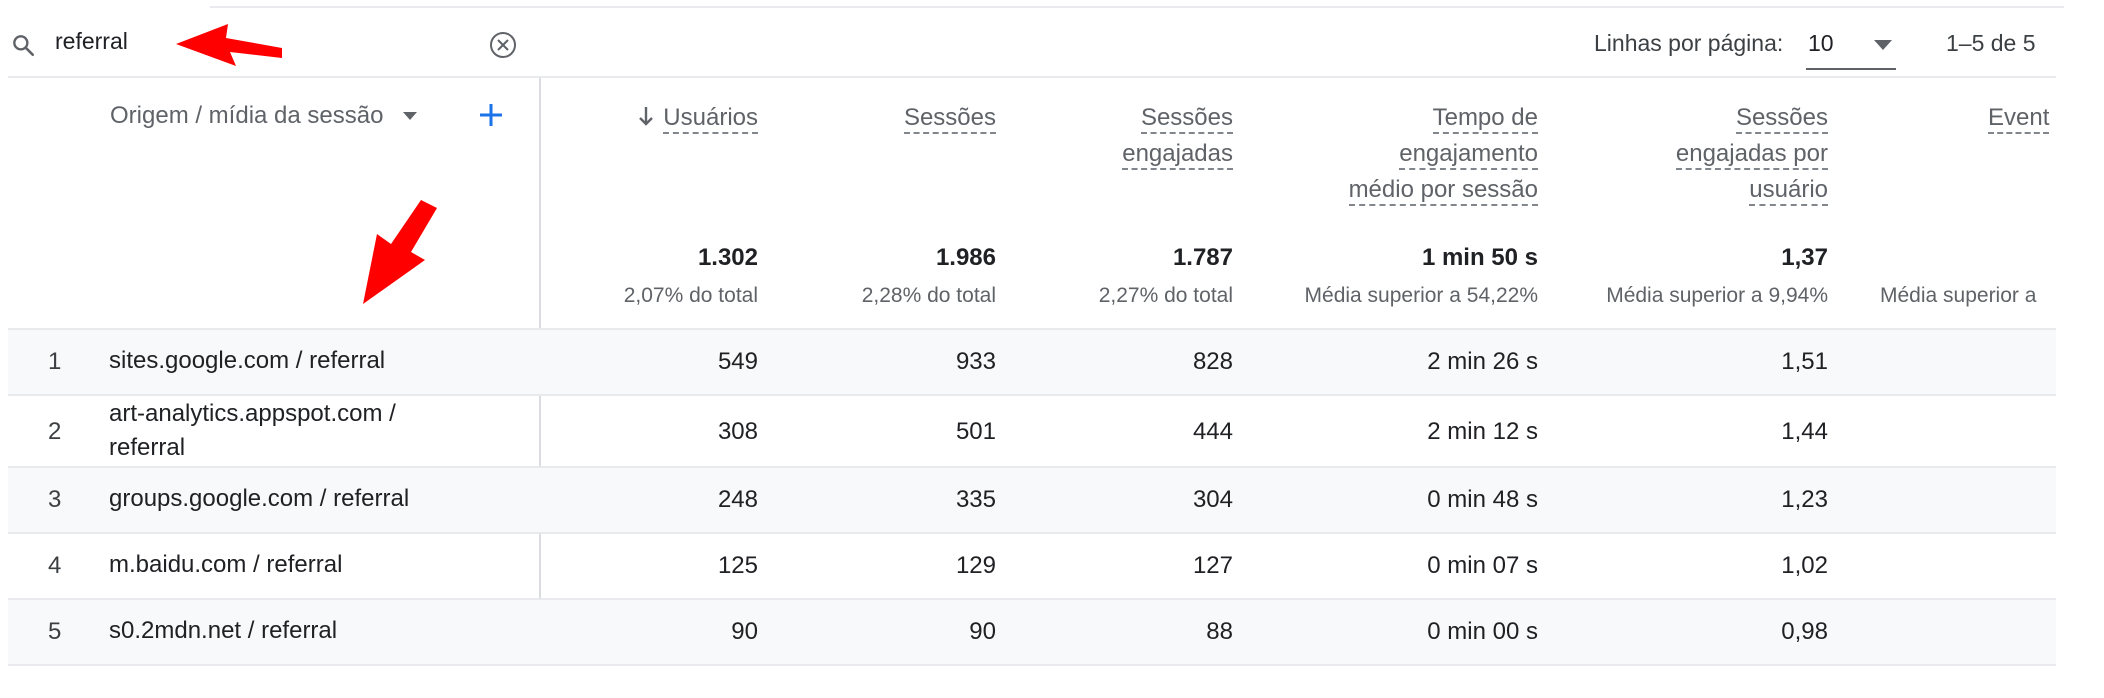 This screenshot has width=2104, height=698. I want to click on row-dimension-line: art-analytics.appspot.com /, so click(252, 413).